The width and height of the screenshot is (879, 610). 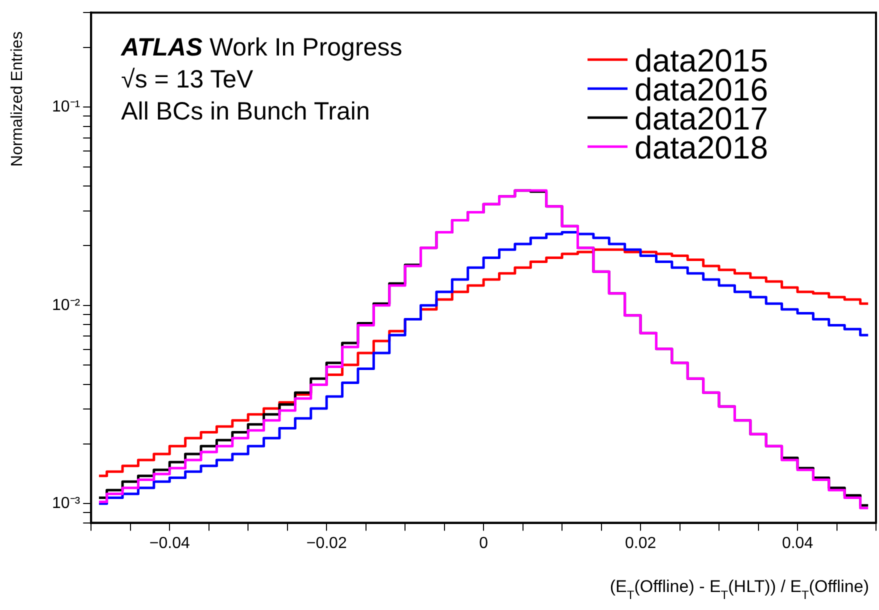 I want to click on y-tick-label: 10⁻³, so click(x=66, y=503).